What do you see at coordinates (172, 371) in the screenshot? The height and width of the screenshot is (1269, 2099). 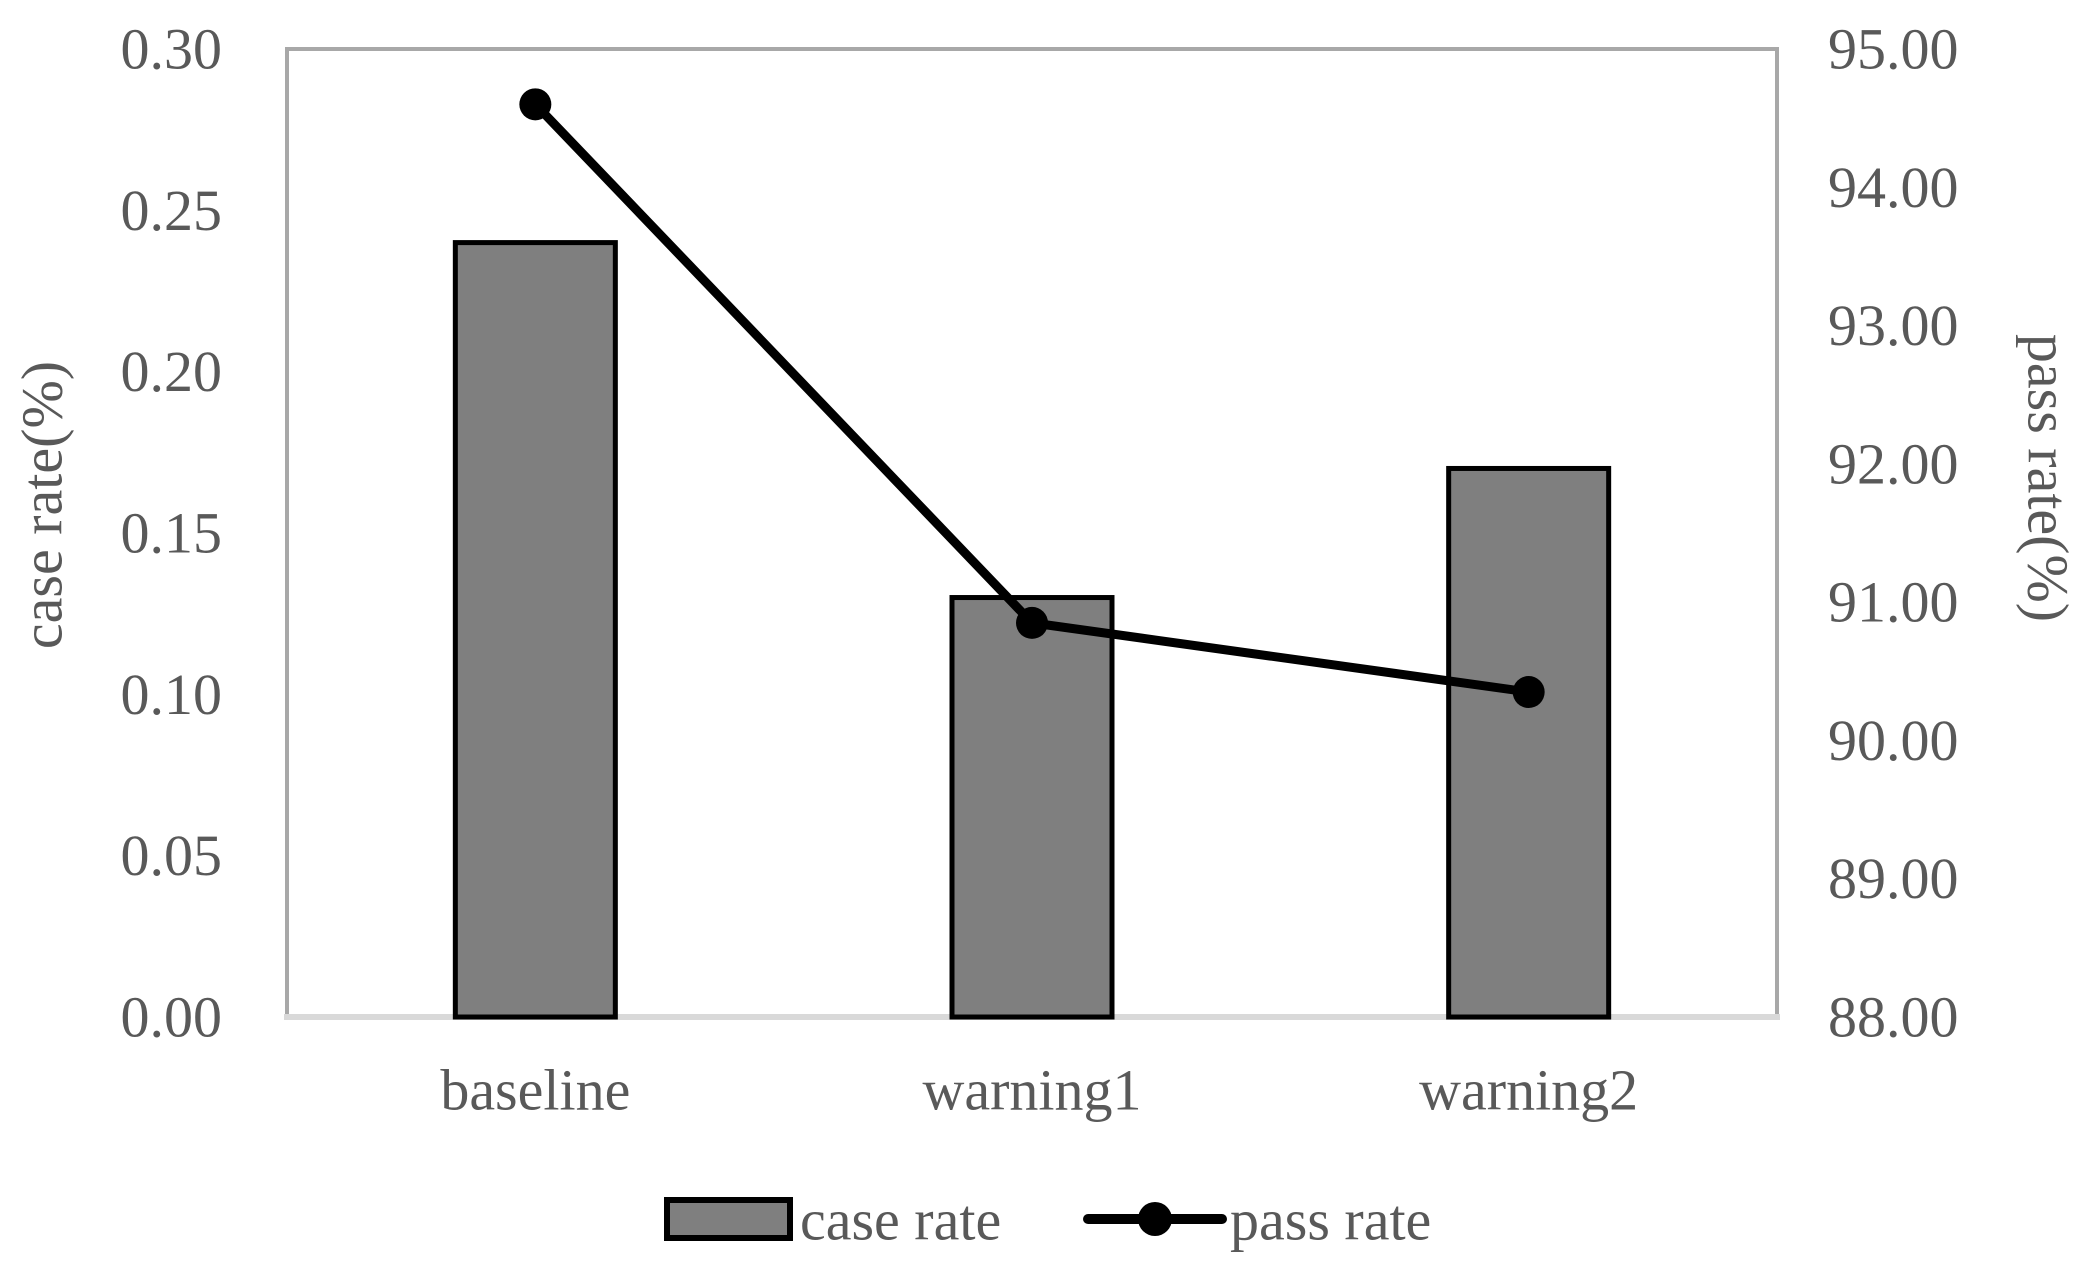 I see `left-axis-tick: 0.20` at bounding box center [172, 371].